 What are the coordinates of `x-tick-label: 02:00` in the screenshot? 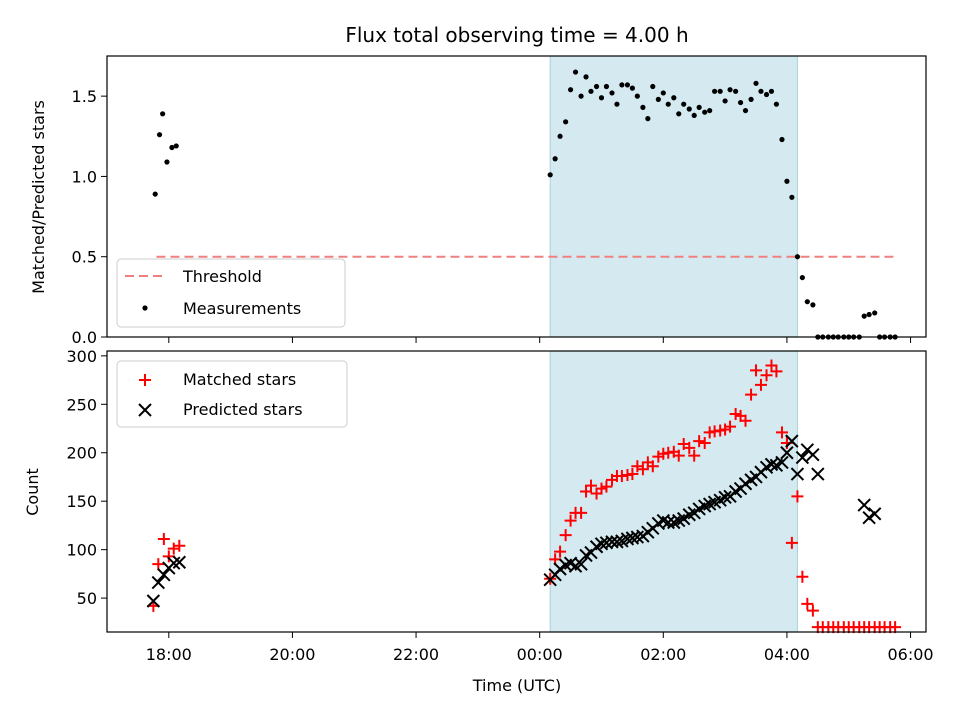 It's located at (663, 654).